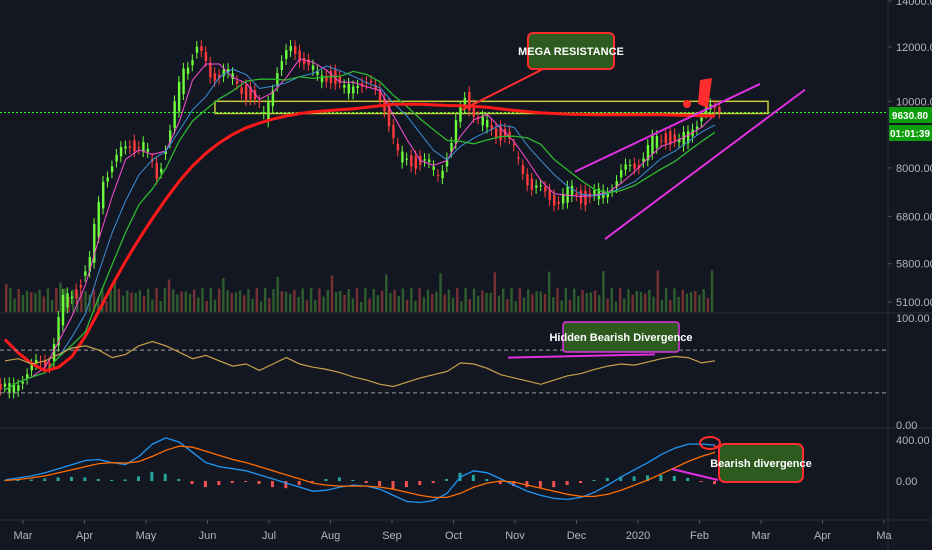 This screenshot has width=932, height=550. I want to click on hidden-bearish-divergence-callout: Hidden Bearish Divergence, so click(621, 337).